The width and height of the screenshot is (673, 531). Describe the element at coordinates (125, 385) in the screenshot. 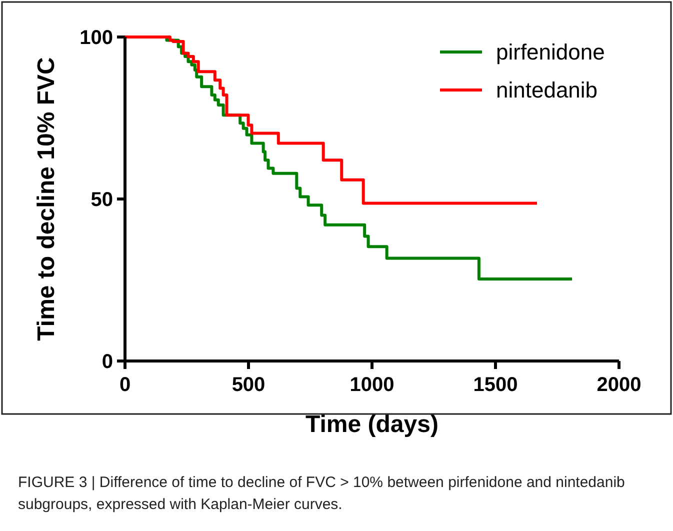

I see `x-tick-label: 0` at that location.